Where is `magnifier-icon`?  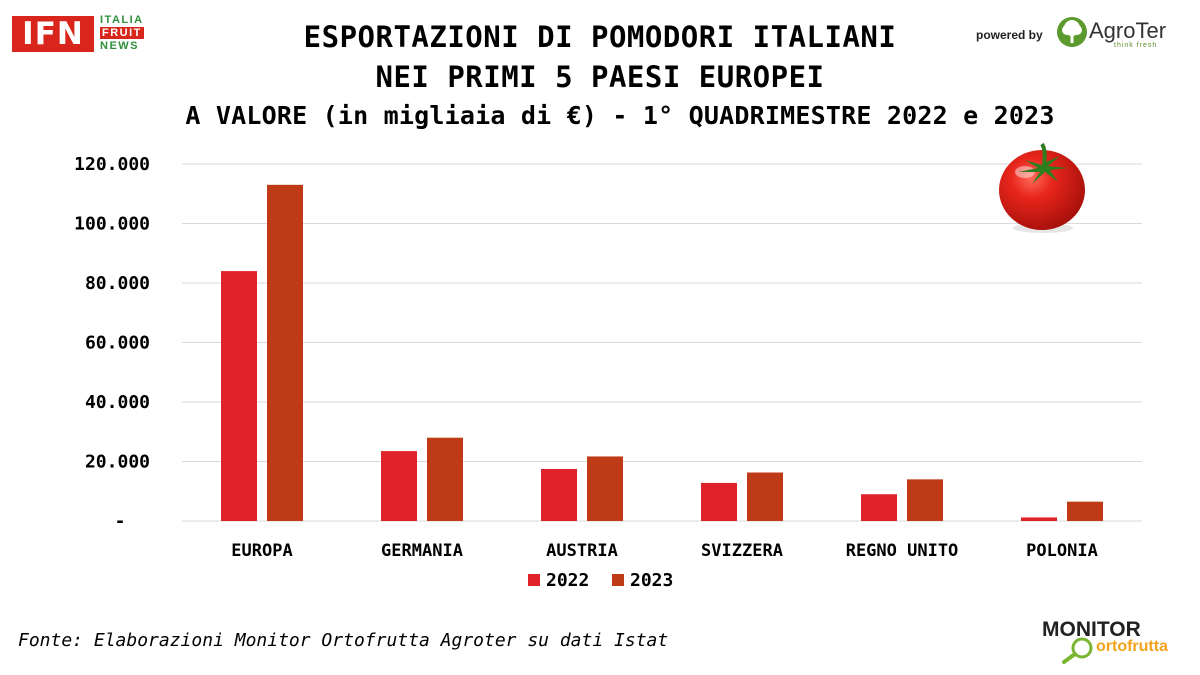 magnifier-icon is located at coordinates (1077, 650).